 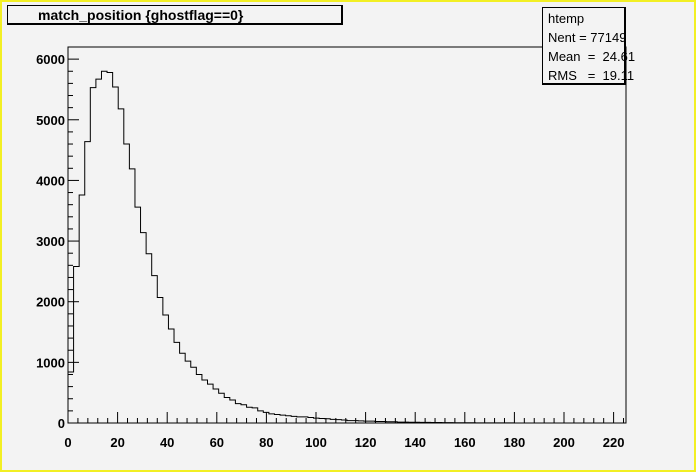 I want to click on plot-title: match_position {ghostflag==0}, so click(x=175, y=15).